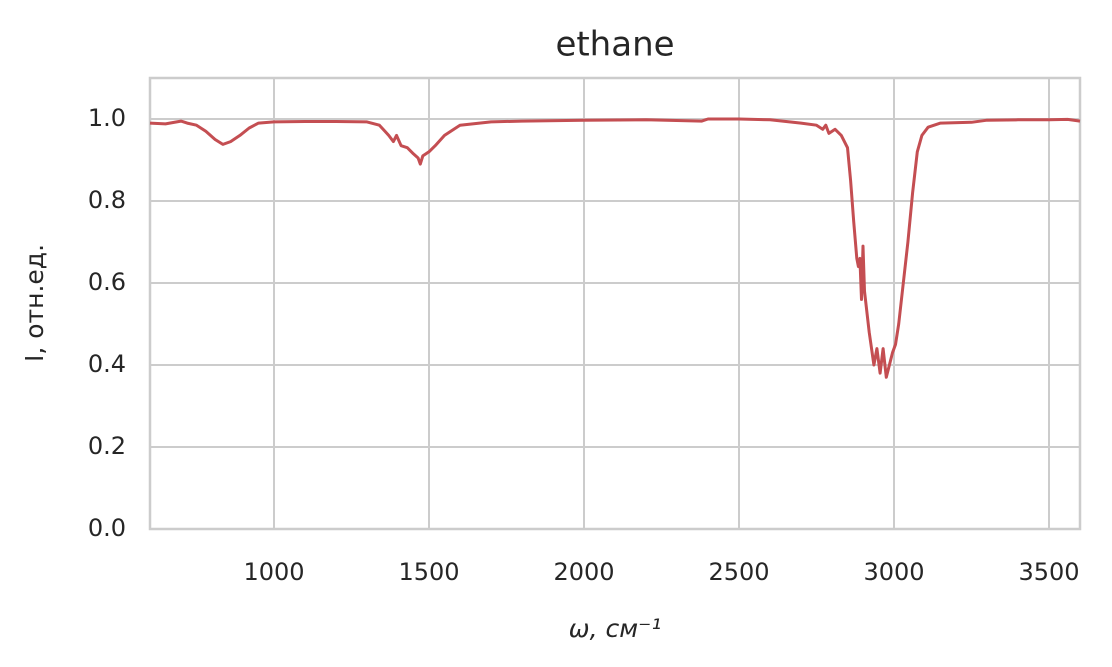  What do you see at coordinates (107, 364) in the screenshot?
I see `y-tick-label: 0.4` at bounding box center [107, 364].